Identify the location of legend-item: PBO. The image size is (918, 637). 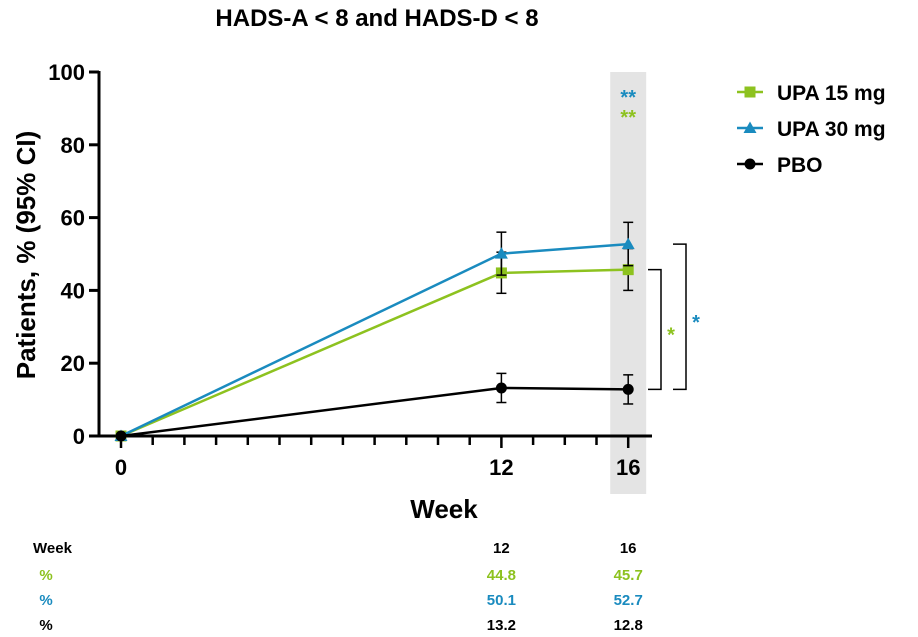
(780, 165).